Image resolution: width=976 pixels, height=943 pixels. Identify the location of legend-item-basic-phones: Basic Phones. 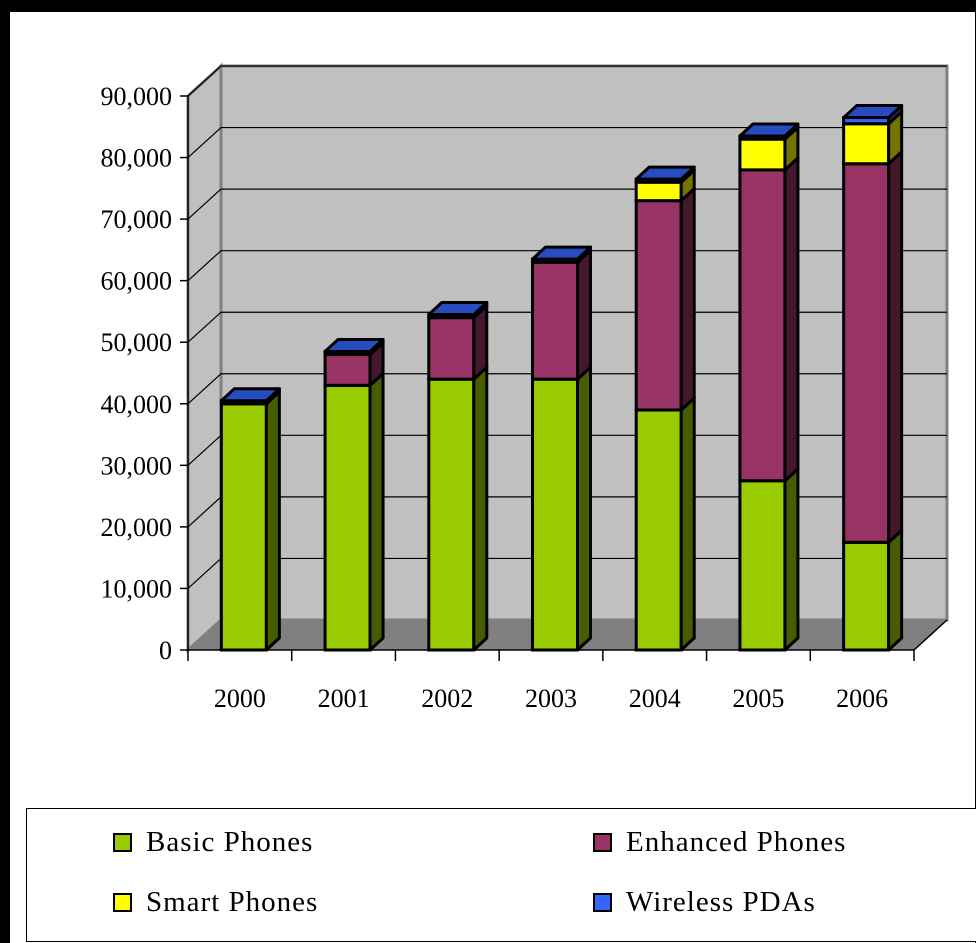
(213, 842).